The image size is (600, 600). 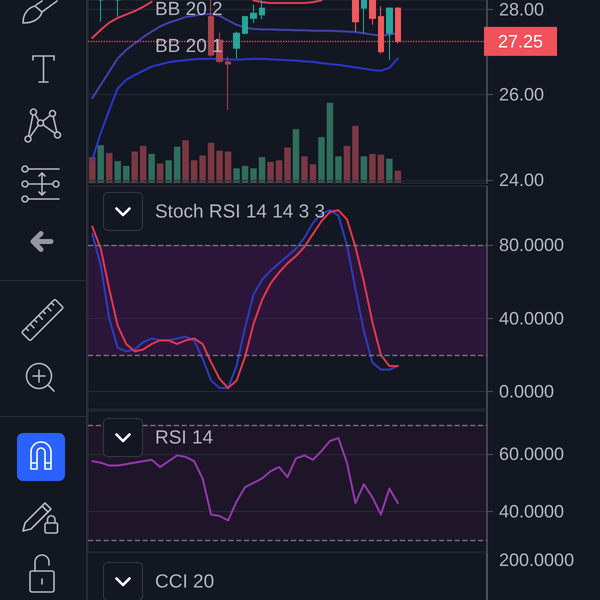 I want to click on y-tick-label: 0.0000, so click(x=526, y=392).